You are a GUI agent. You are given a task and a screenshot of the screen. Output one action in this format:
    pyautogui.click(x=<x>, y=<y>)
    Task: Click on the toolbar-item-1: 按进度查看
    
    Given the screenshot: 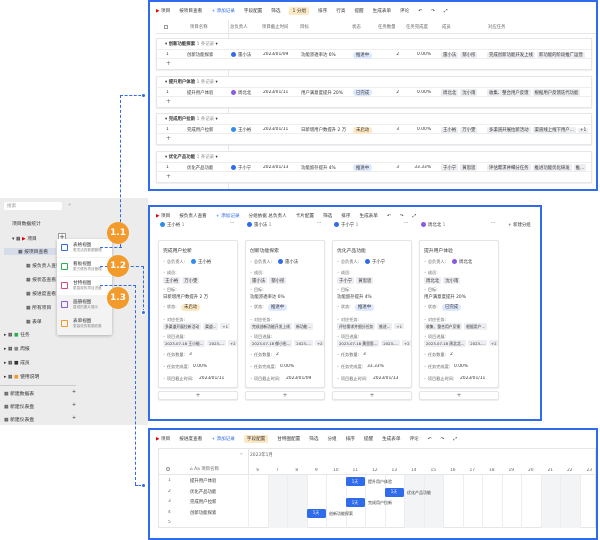 What is the action you would take?
    pyautogui.click(x=190, y=439)
    